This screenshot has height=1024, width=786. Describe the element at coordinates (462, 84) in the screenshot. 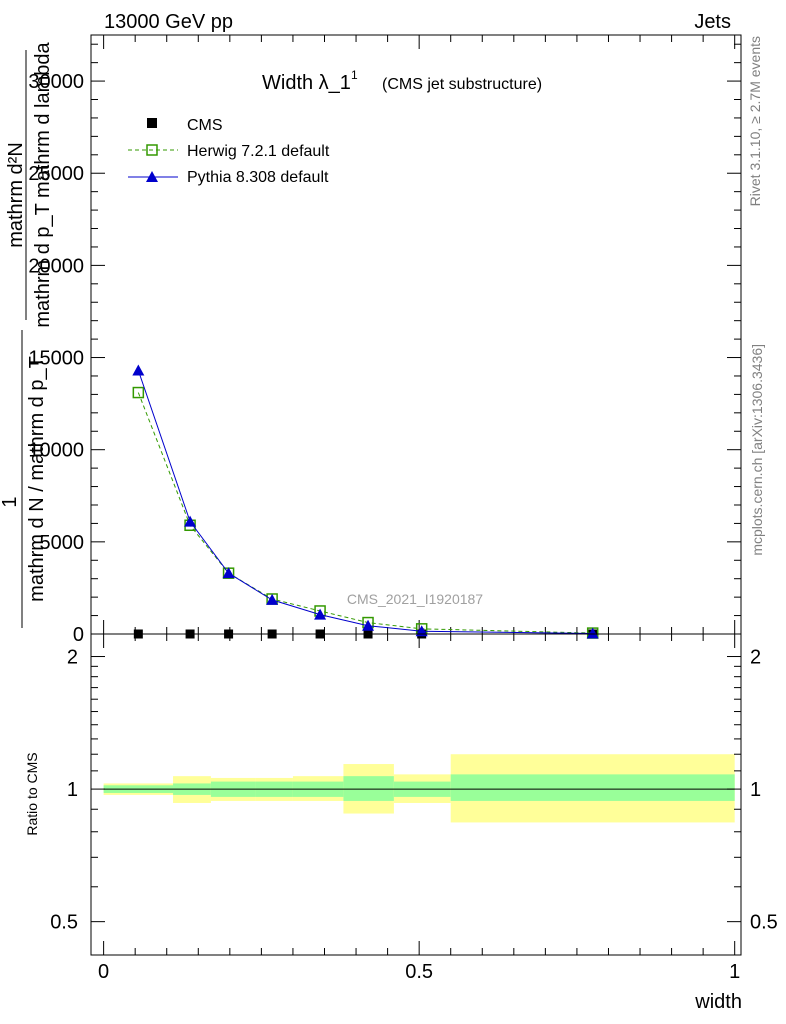

I see `chart-subtitle: (CMS jet substructure)` at that location.